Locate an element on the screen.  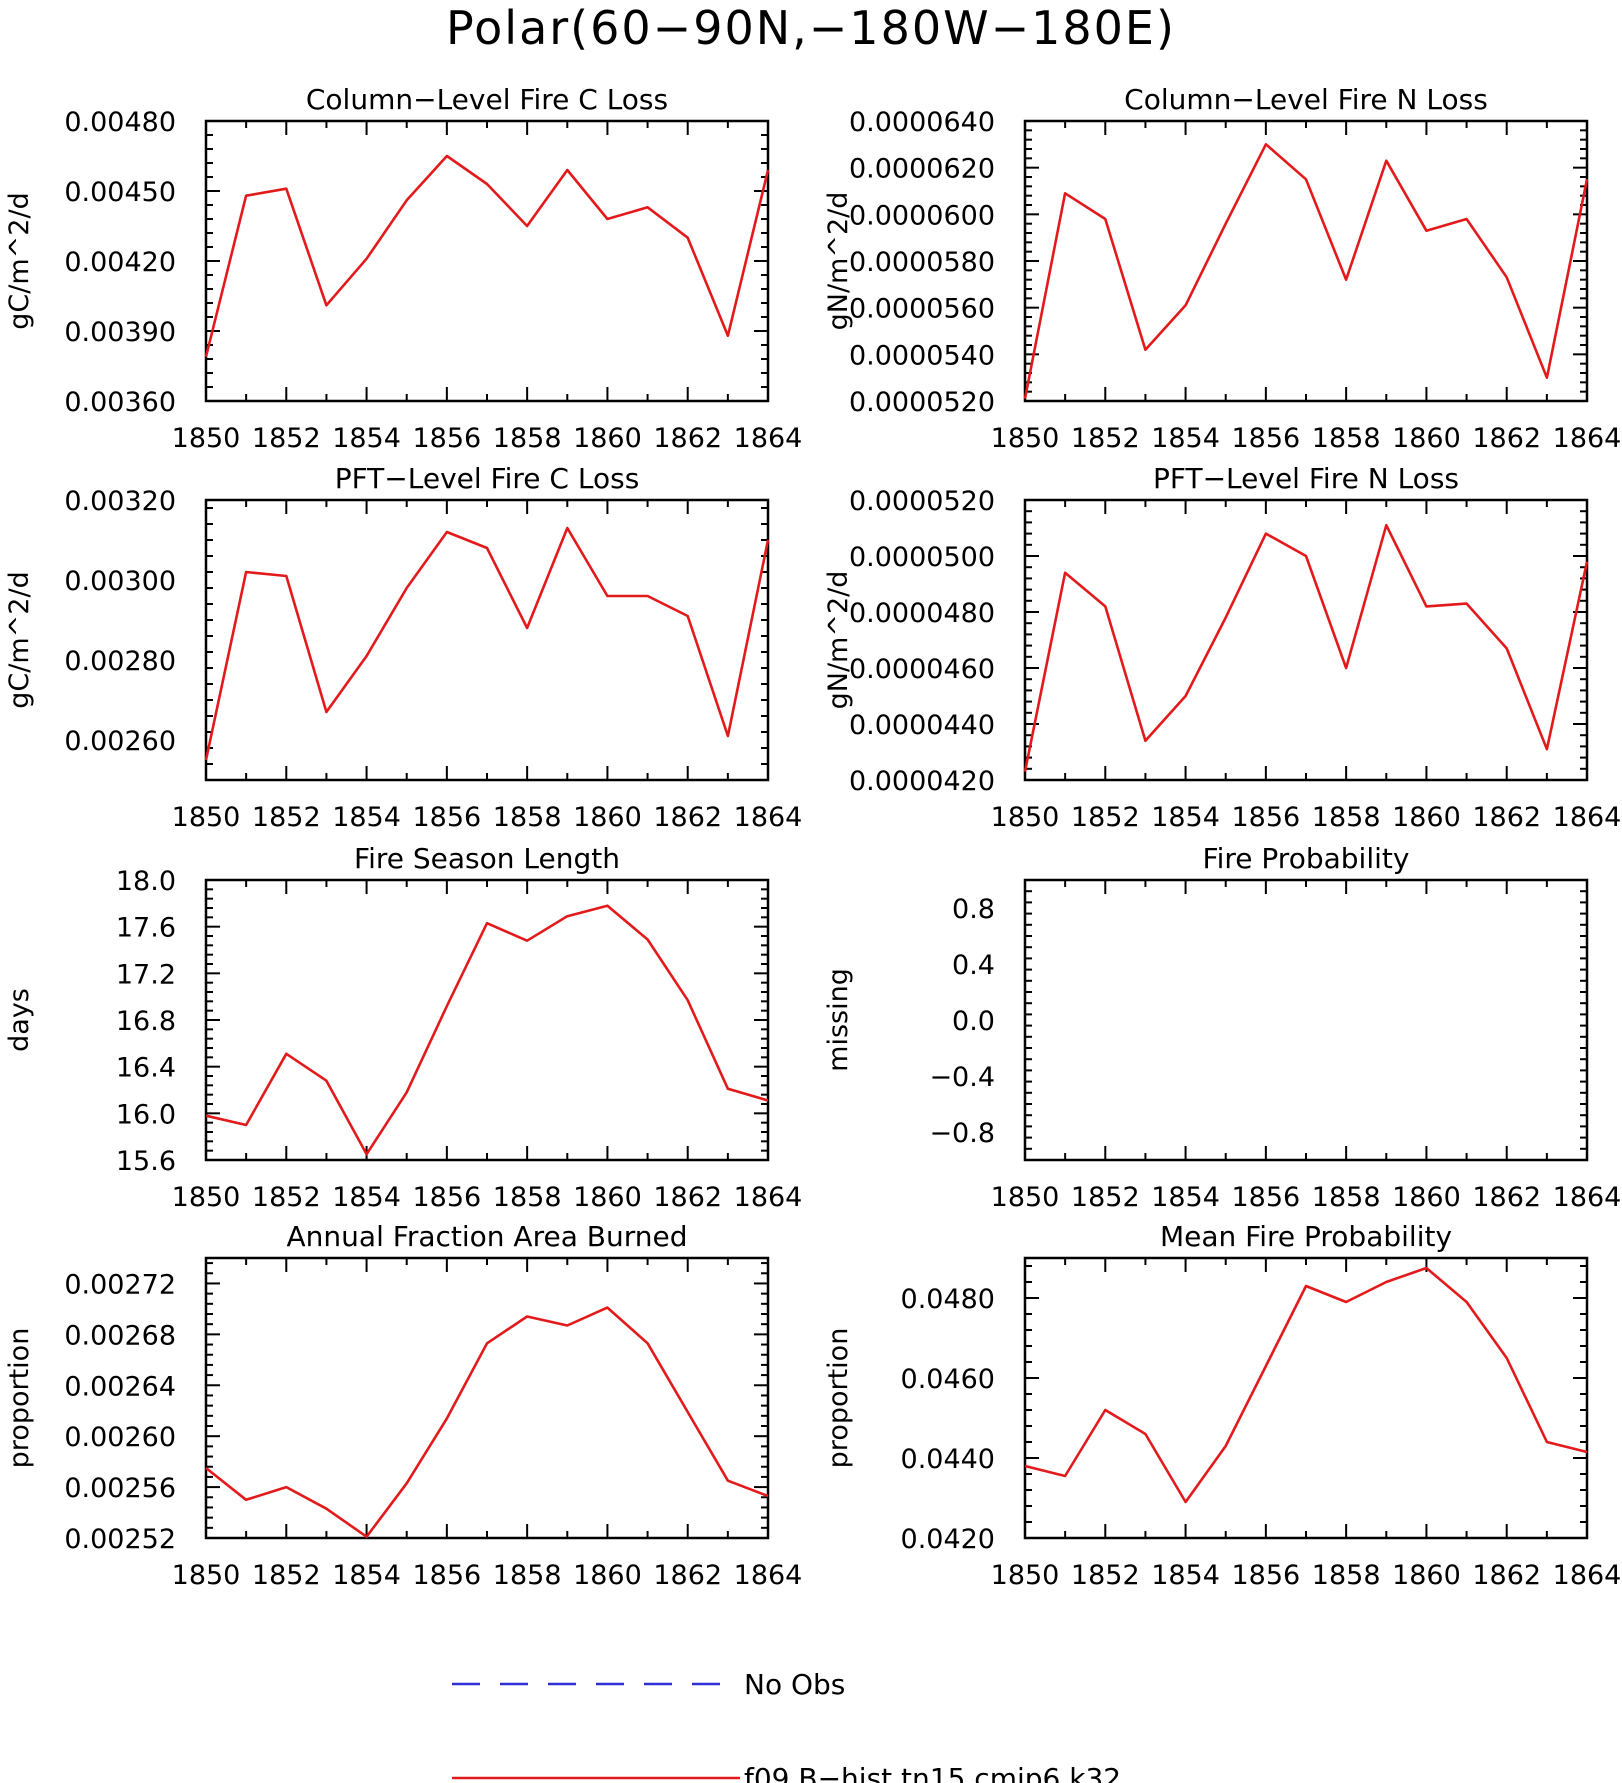
y-tick-label: 0.0000460 is located at coordinates (922, 669).